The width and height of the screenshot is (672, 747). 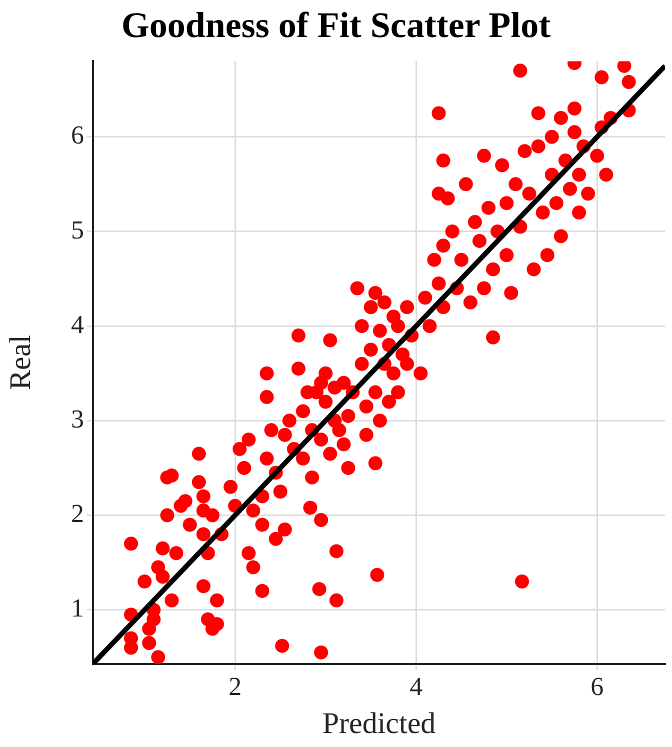 I want to click on x-tick-label: 2, so click(x=235, y=687).